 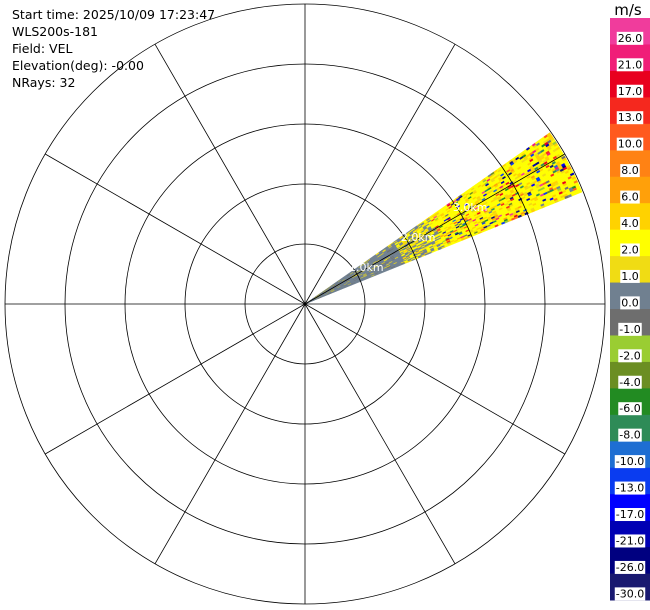 I want to click on velocity-sector, so click(x=443, y=218).